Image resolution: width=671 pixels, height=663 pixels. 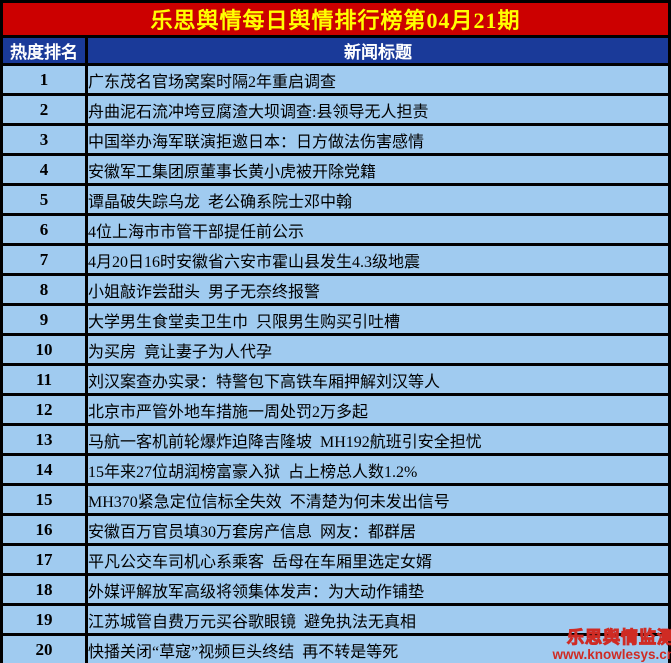 What do you see at coordinates (44, 229) in the screenshot?
I see `rank-cell: 6` at bounding box center [44, 229].